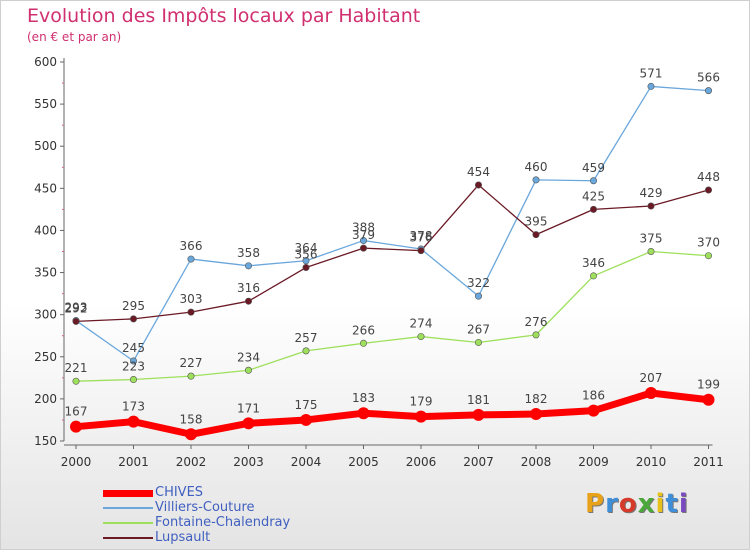 The image size is (750, 550). I want to click on data-label: 245, so click(133, 348).